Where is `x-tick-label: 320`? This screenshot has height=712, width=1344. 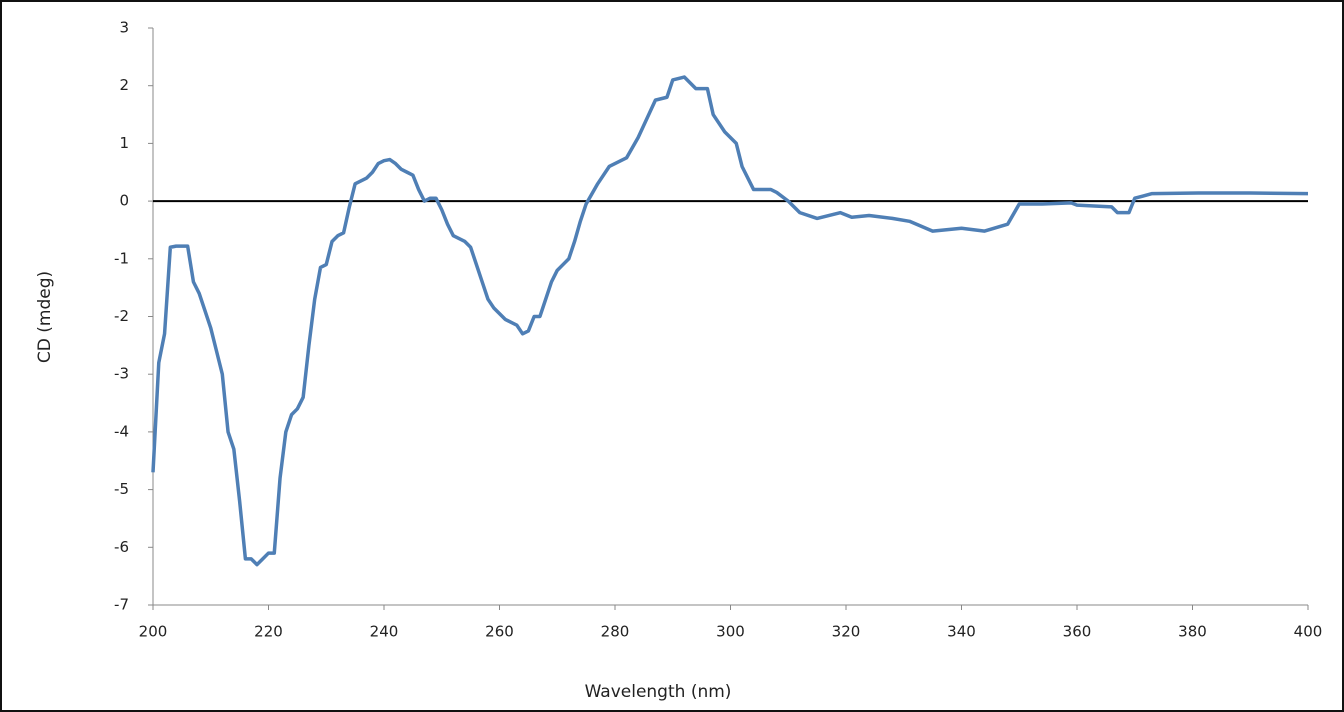 x-tick-label: 320 is located at coordinates (846, 632).